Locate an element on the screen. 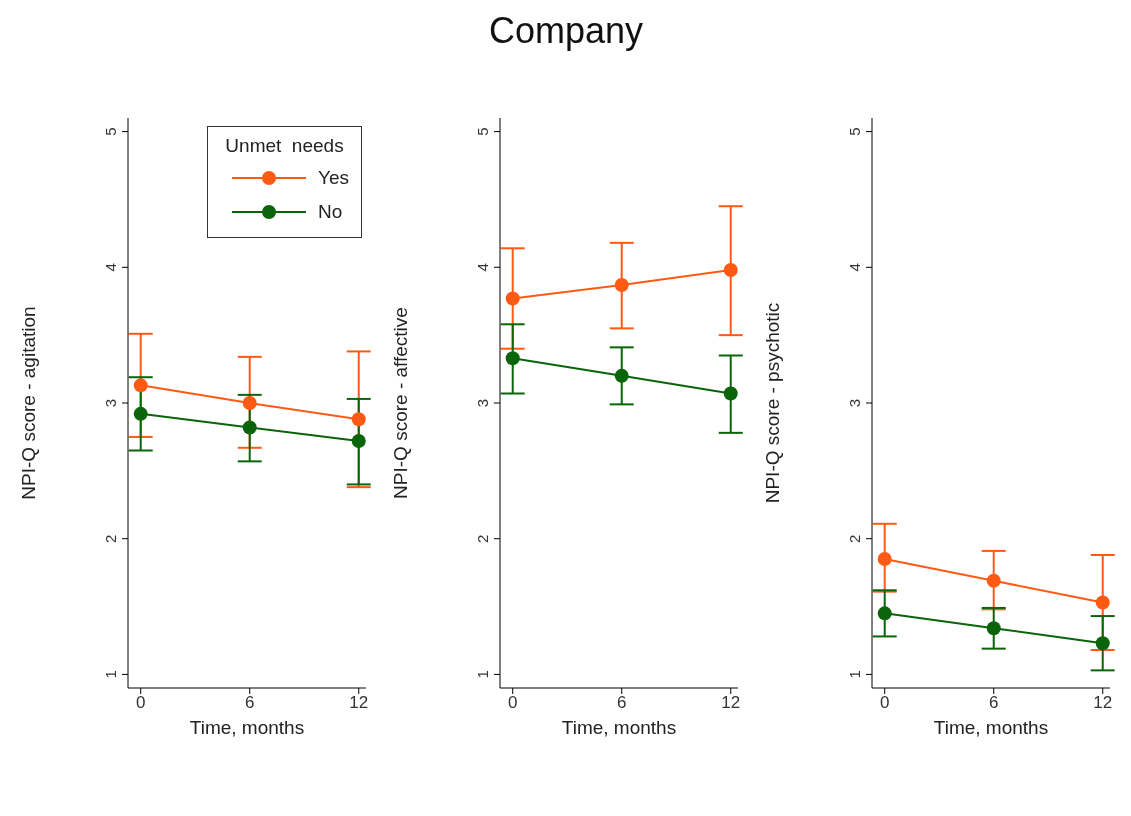  legend-label: Yes is located at coordinates (333, 178).